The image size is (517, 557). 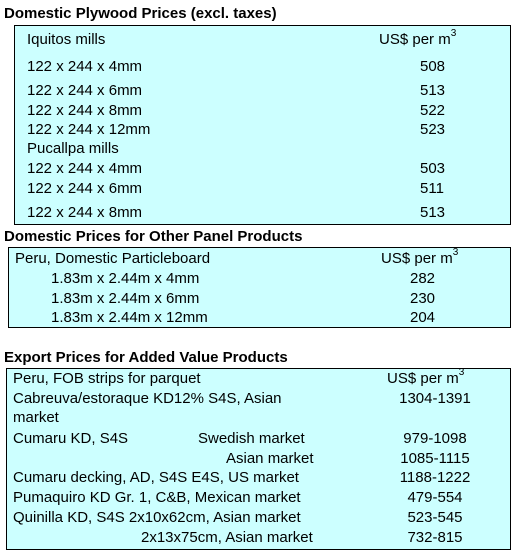 What do you see at coordinates (270, 458) in the screenshot?
I see `export-row-market: Asian market` at bounding box center [270, 458].